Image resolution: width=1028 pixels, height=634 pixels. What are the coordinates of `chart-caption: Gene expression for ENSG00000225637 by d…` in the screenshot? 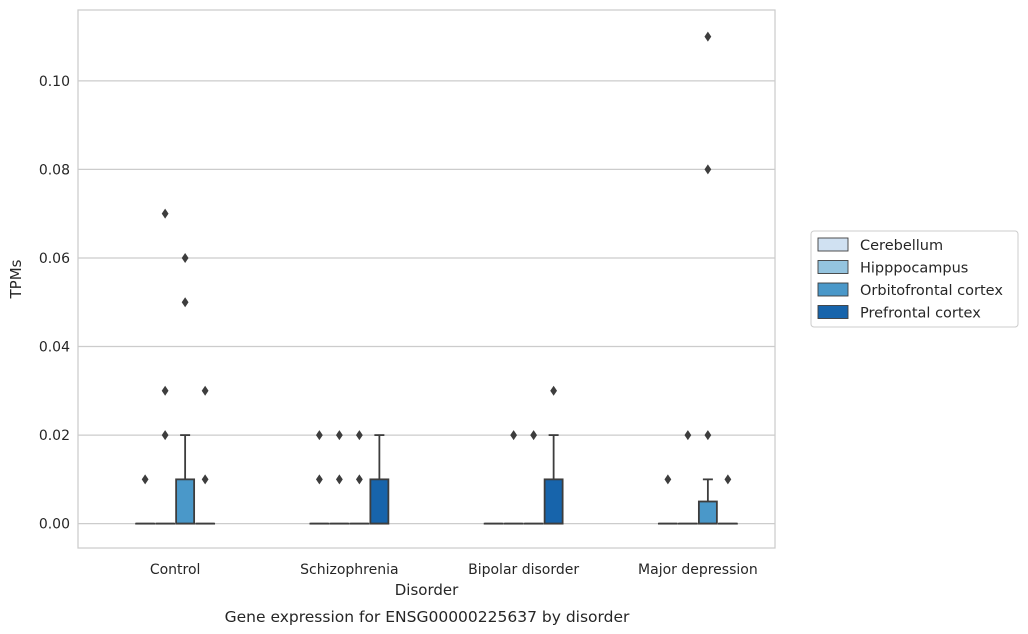 It's located at (427, 617).